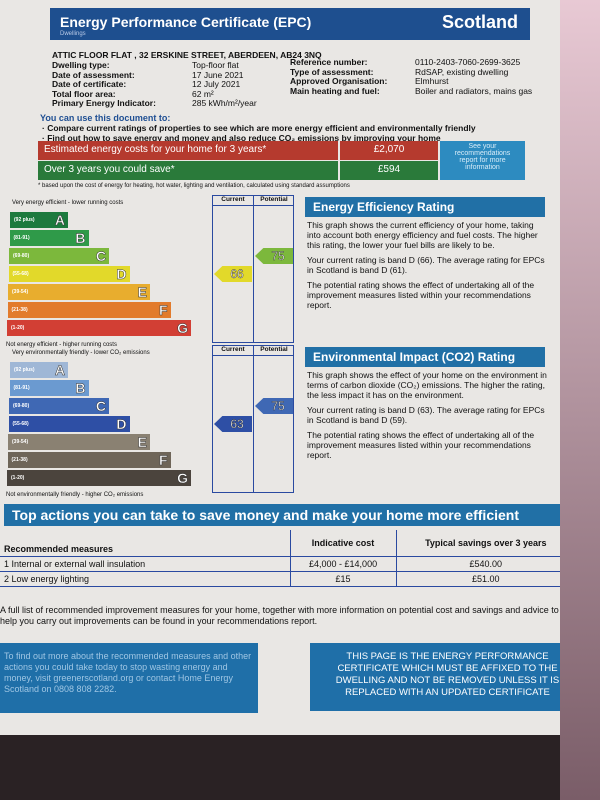  What do you see at coordinates (167, 94) in the screenshot?
I see `detail-row: Total floor area: 62 m²` at bounding box center [167, 94].